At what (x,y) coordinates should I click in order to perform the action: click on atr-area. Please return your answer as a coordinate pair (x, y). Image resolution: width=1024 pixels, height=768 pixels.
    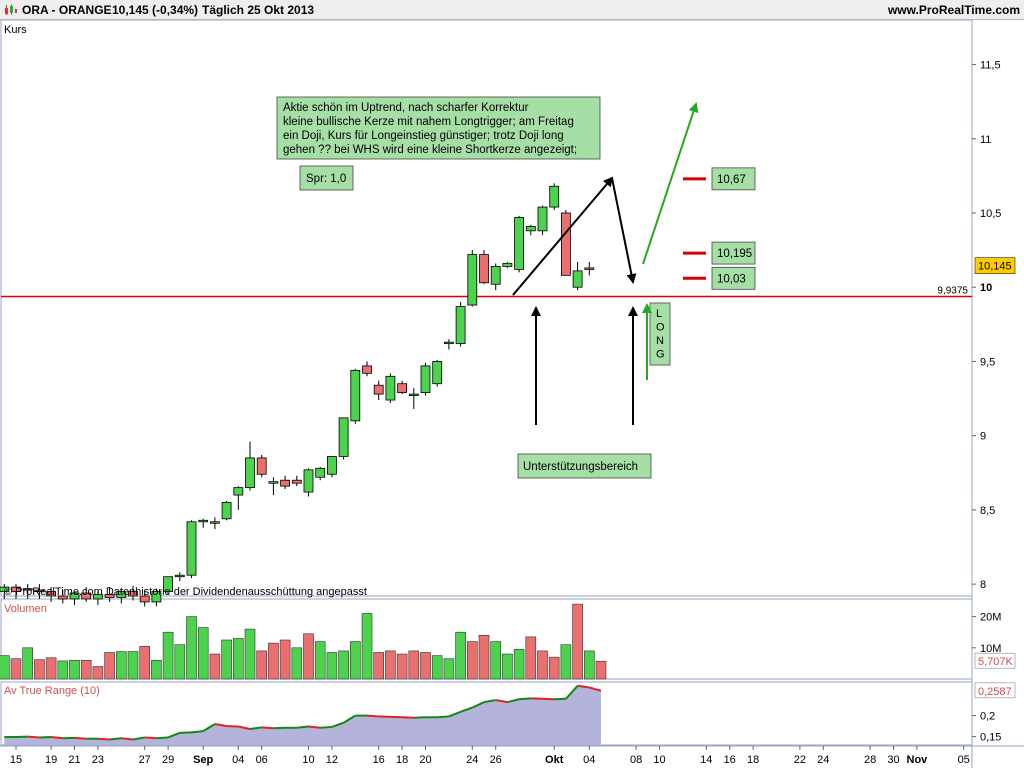
    Looking at the image, I should click on (303, 715).